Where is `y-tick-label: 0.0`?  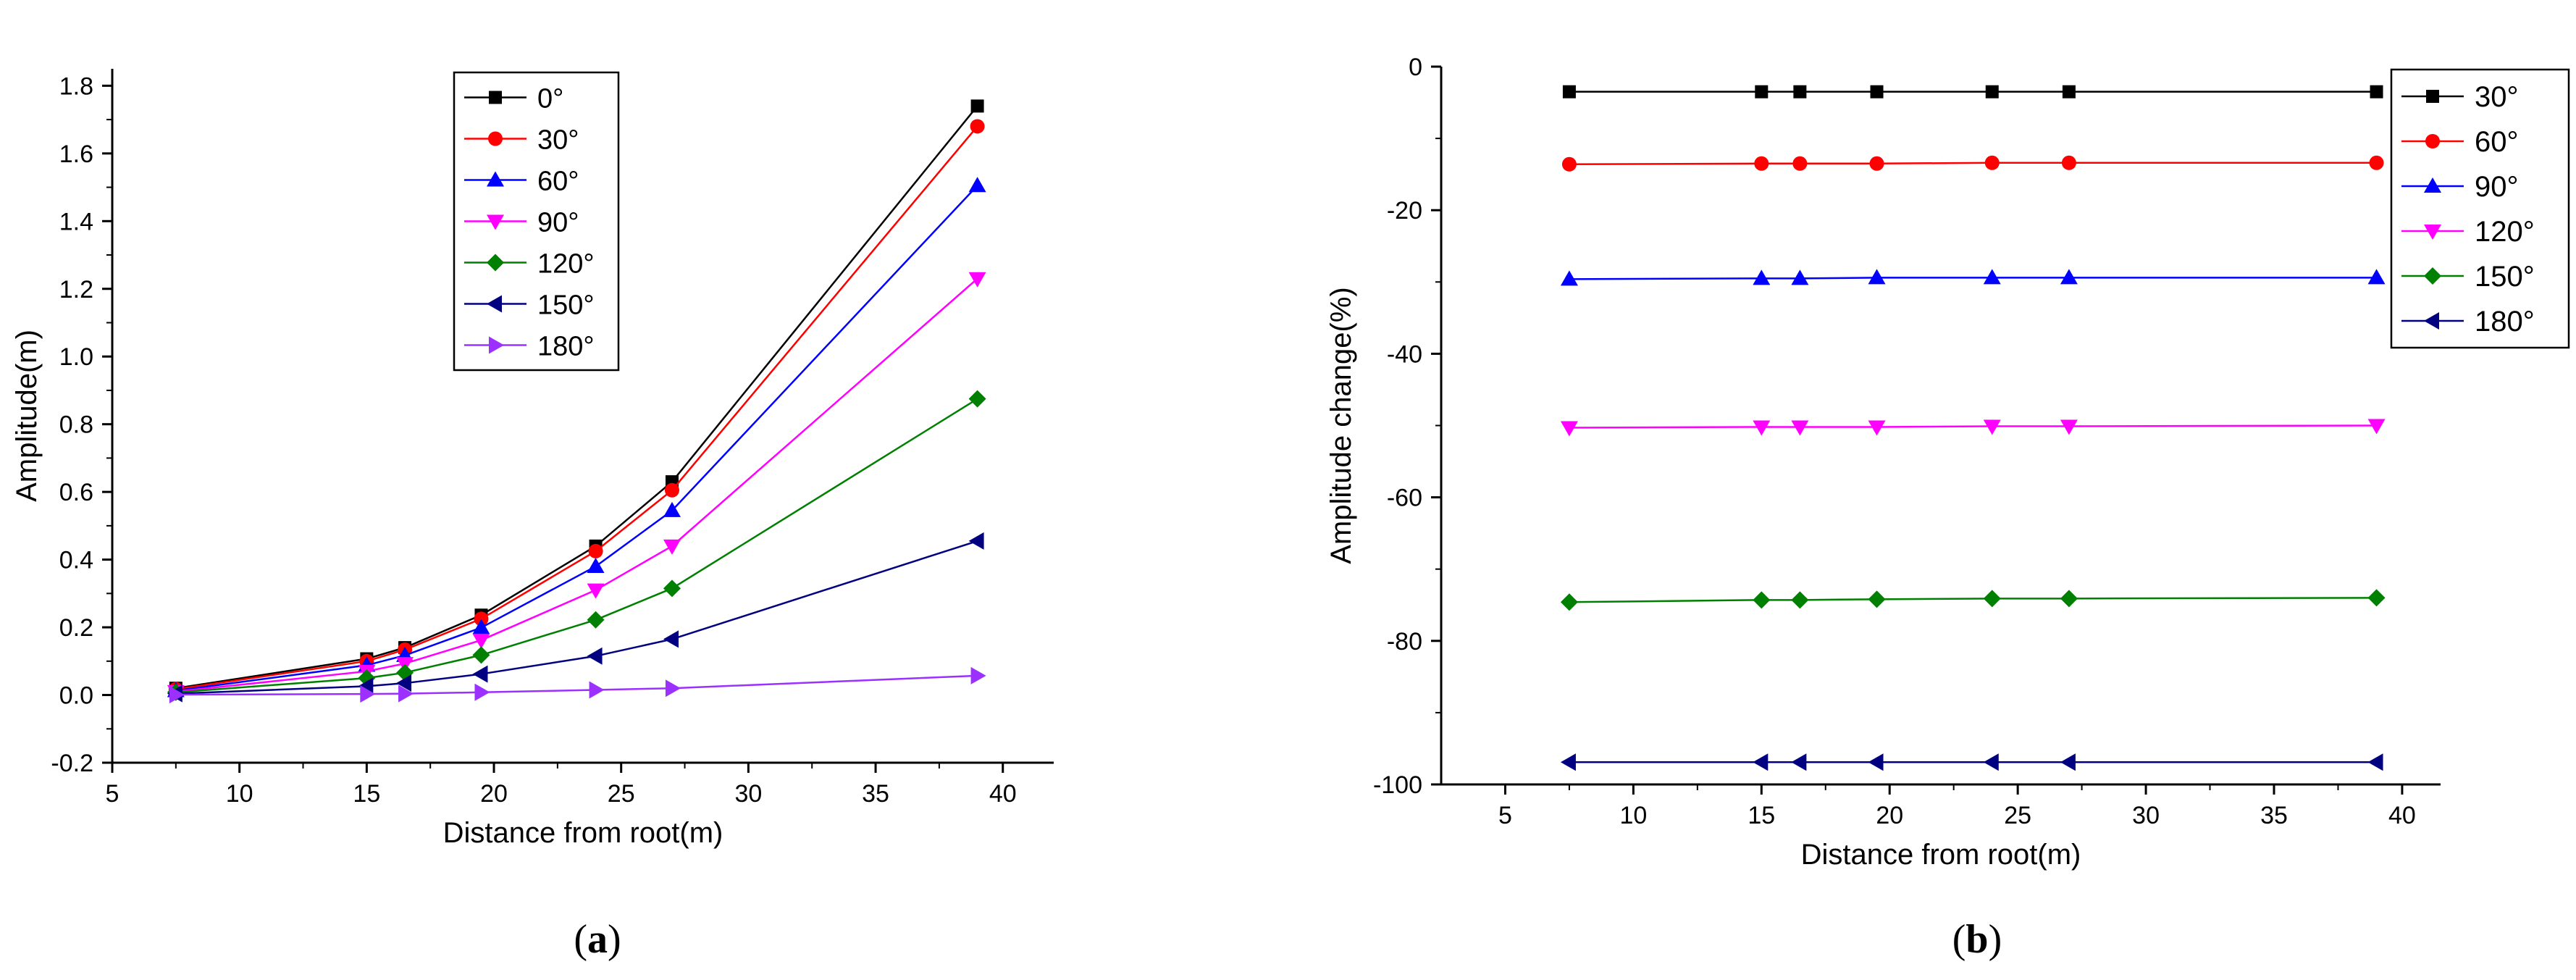
y-tick-label: 0.0 is located at coordinates (76, 696).